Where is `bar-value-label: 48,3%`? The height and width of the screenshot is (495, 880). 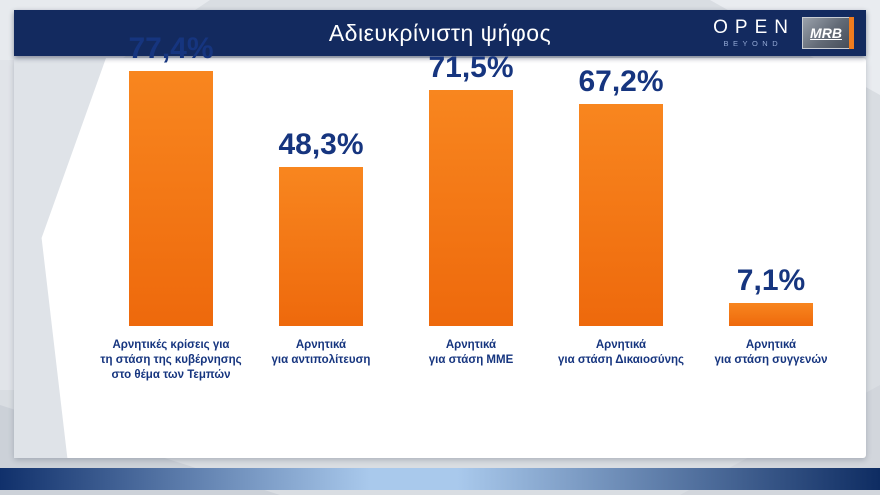
bar-value-label: 48,3% is located at coordinates (321, 144).